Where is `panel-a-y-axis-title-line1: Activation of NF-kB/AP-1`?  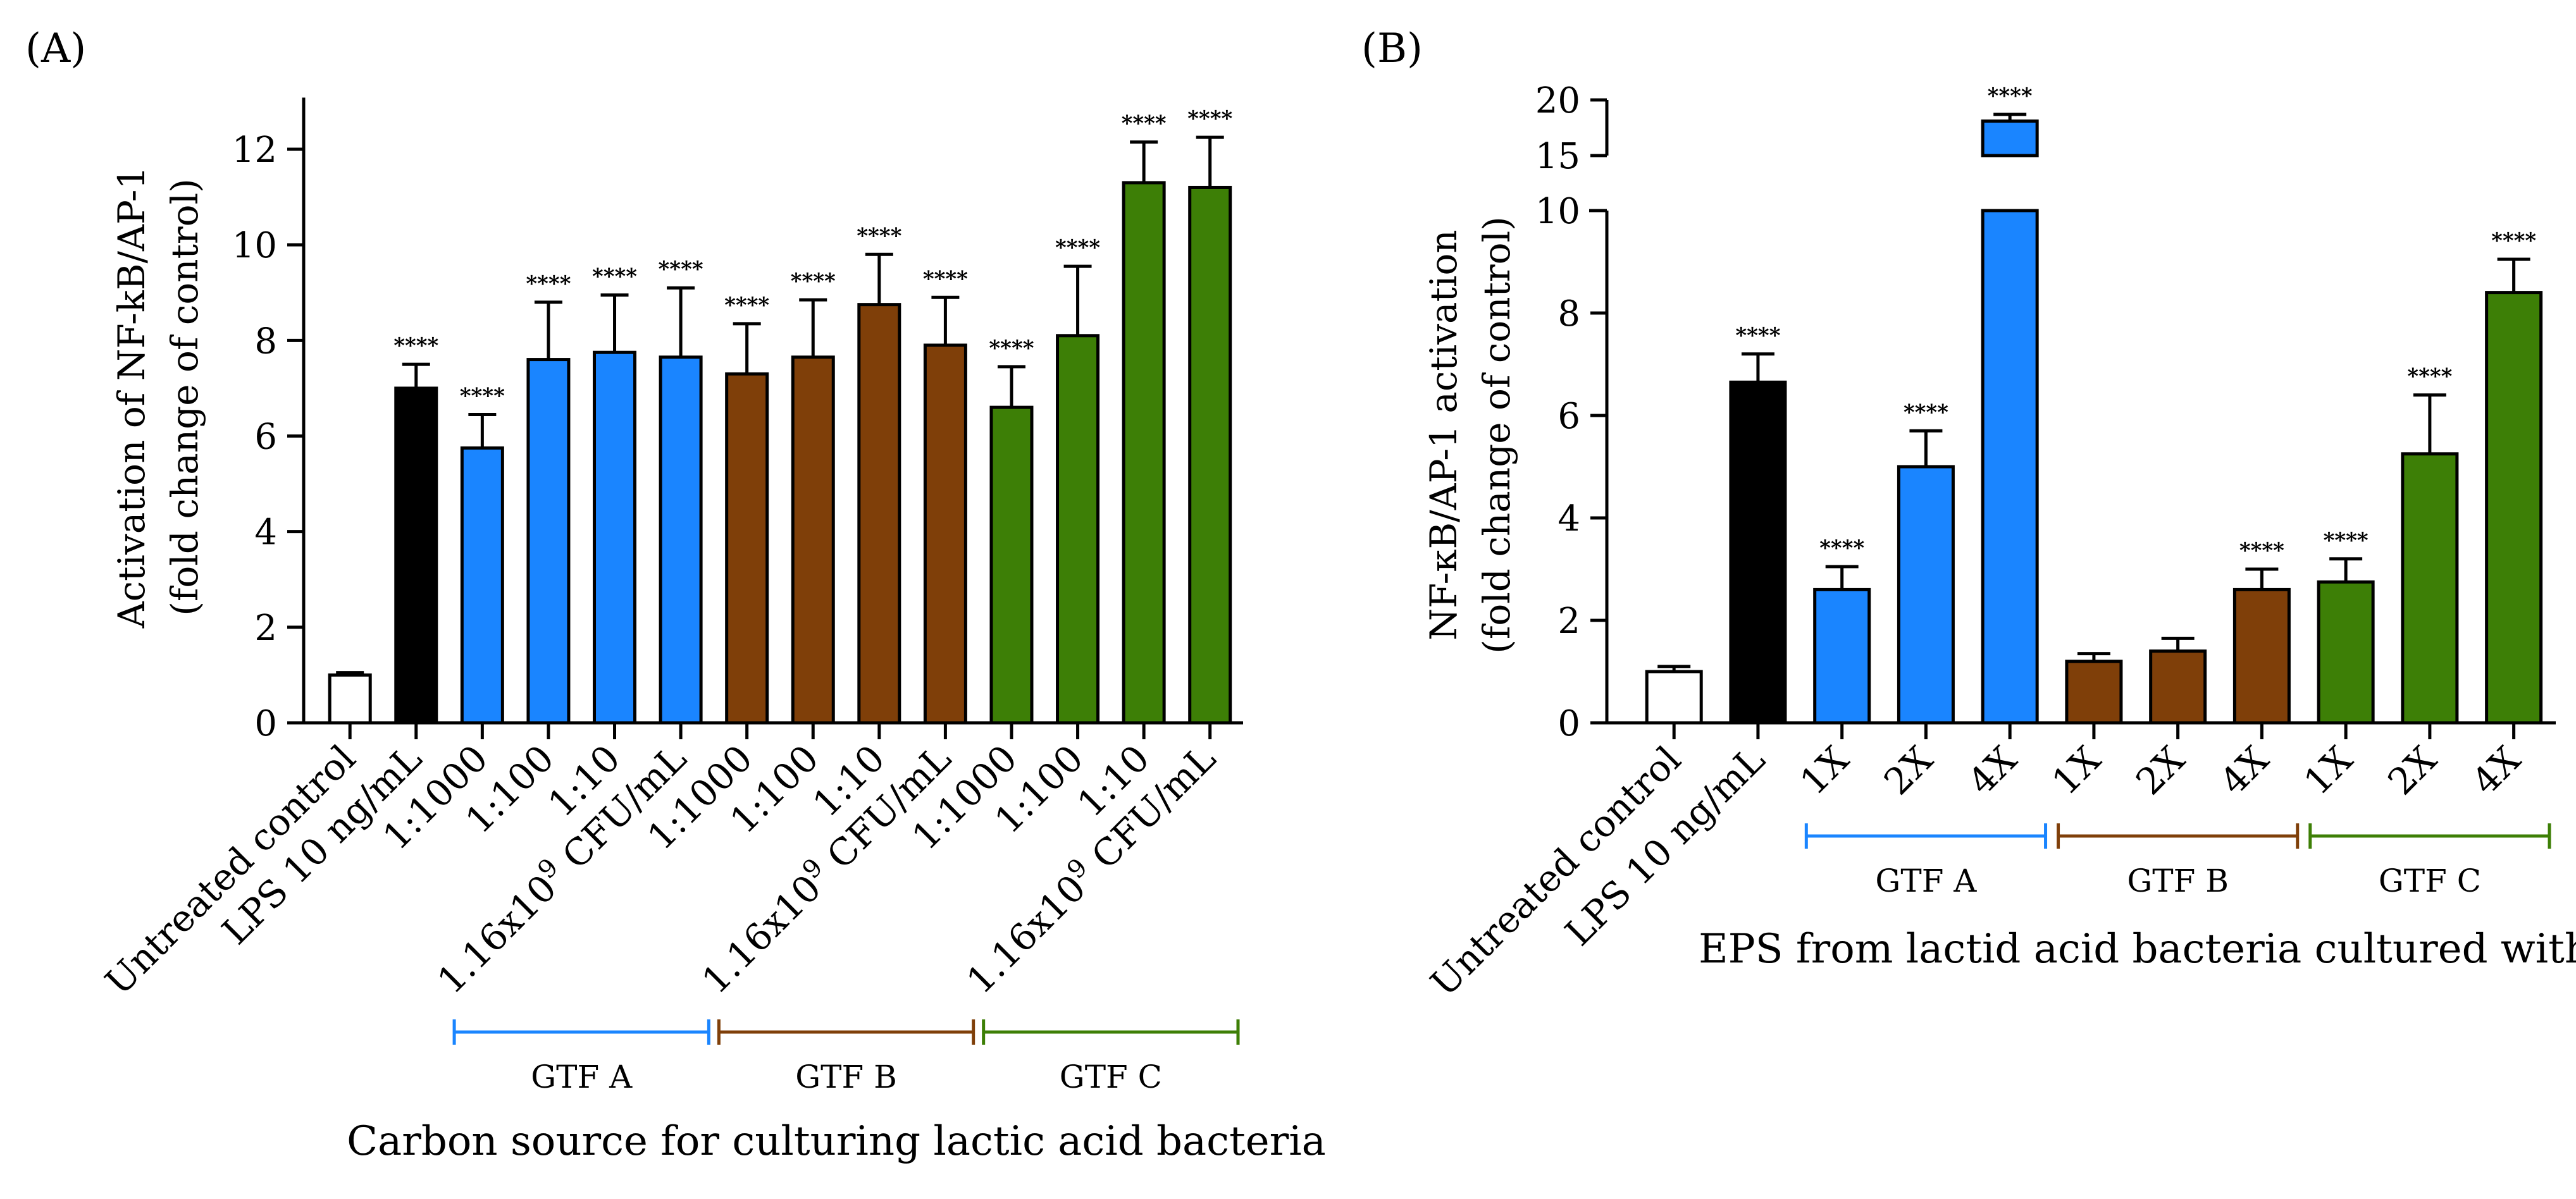 panel-a-y-axis-title-line1: Activation of NF-kB/AP-1 is located at coordinates (132, 397).